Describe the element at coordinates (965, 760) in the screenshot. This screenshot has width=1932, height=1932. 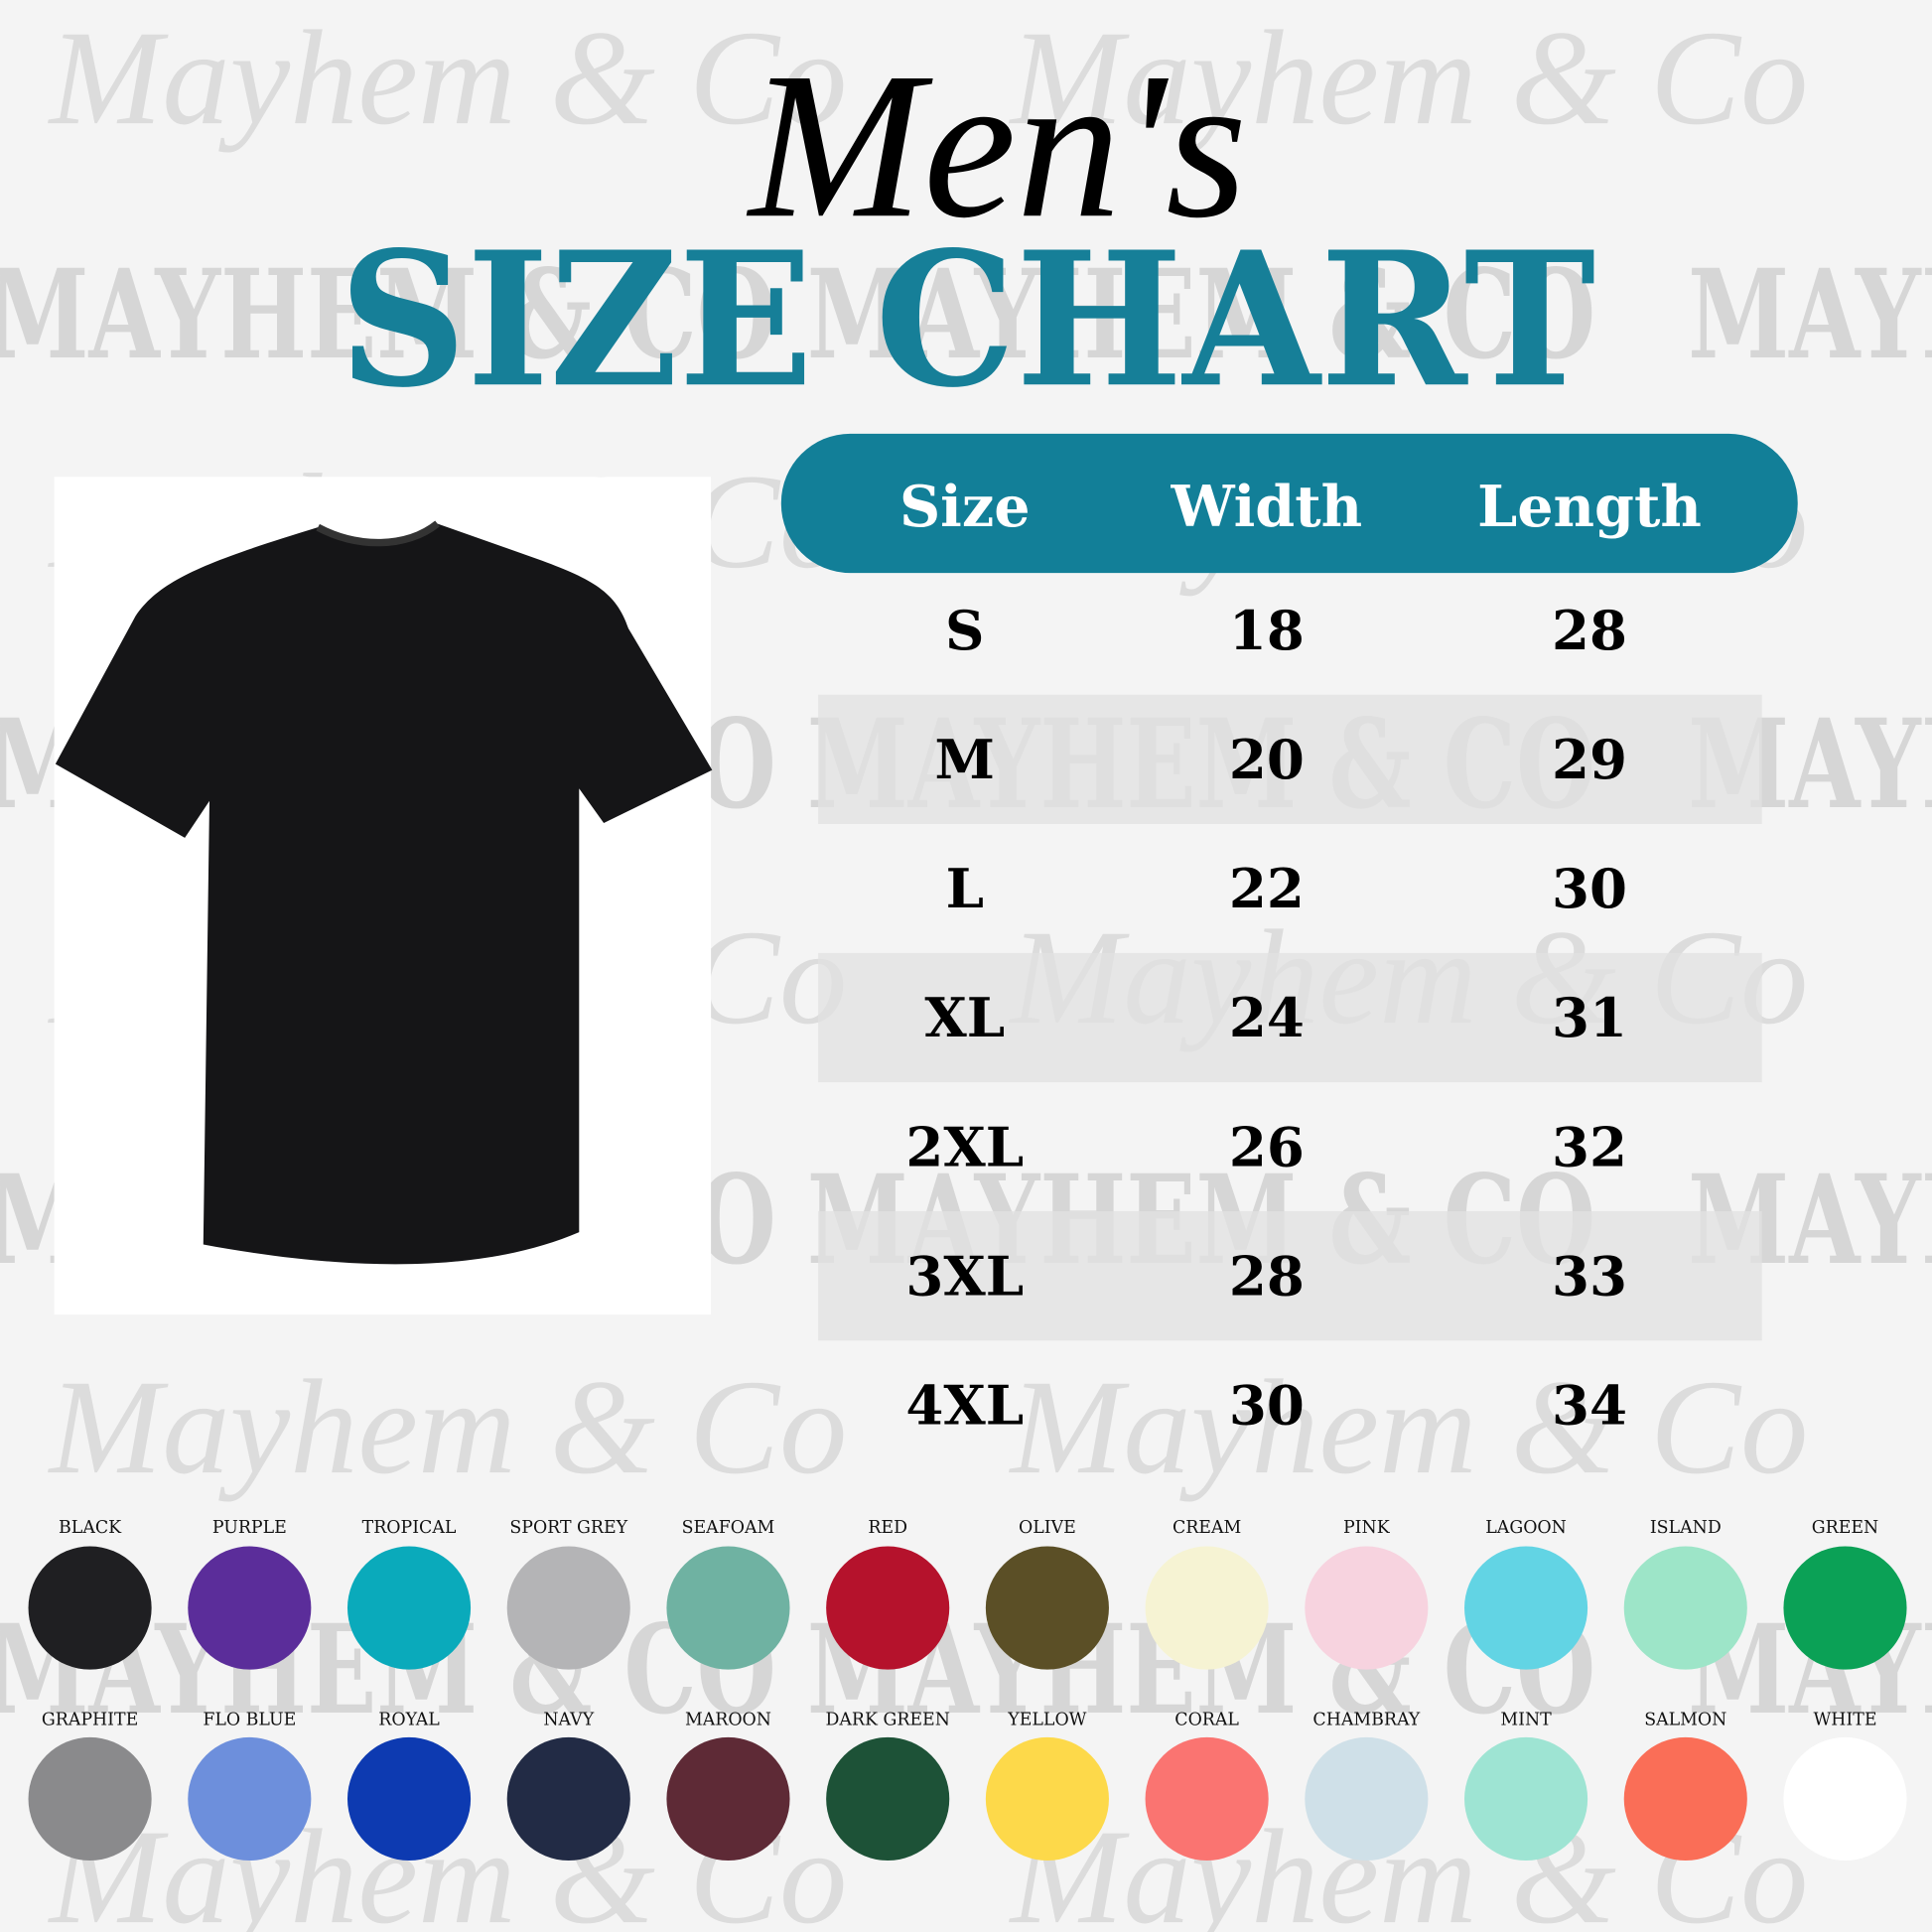
I see `table-cell: M` at that location.